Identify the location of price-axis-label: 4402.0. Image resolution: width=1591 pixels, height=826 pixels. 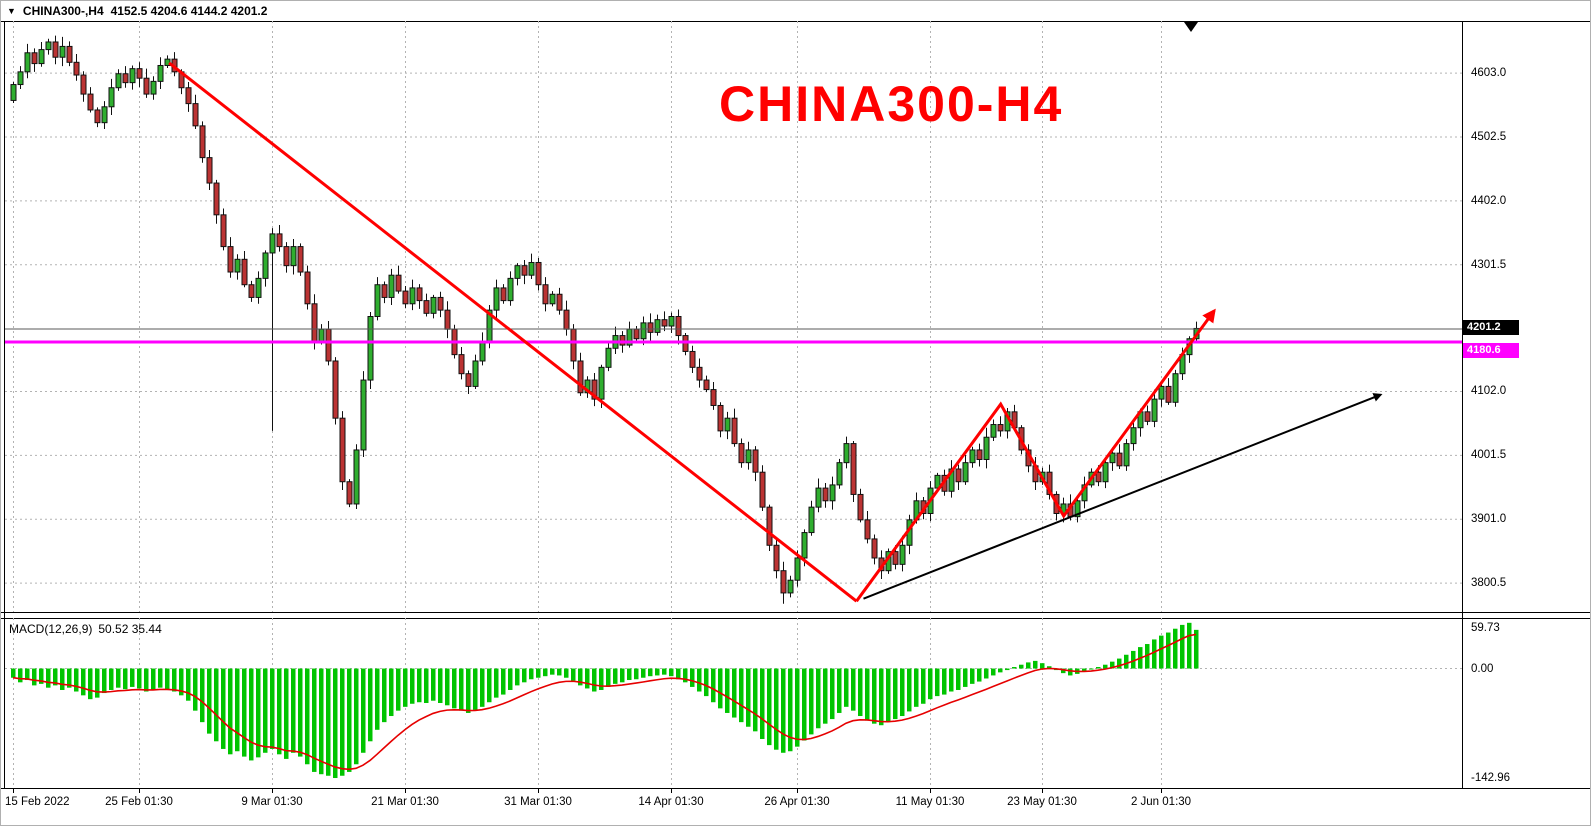
(1489, 200).